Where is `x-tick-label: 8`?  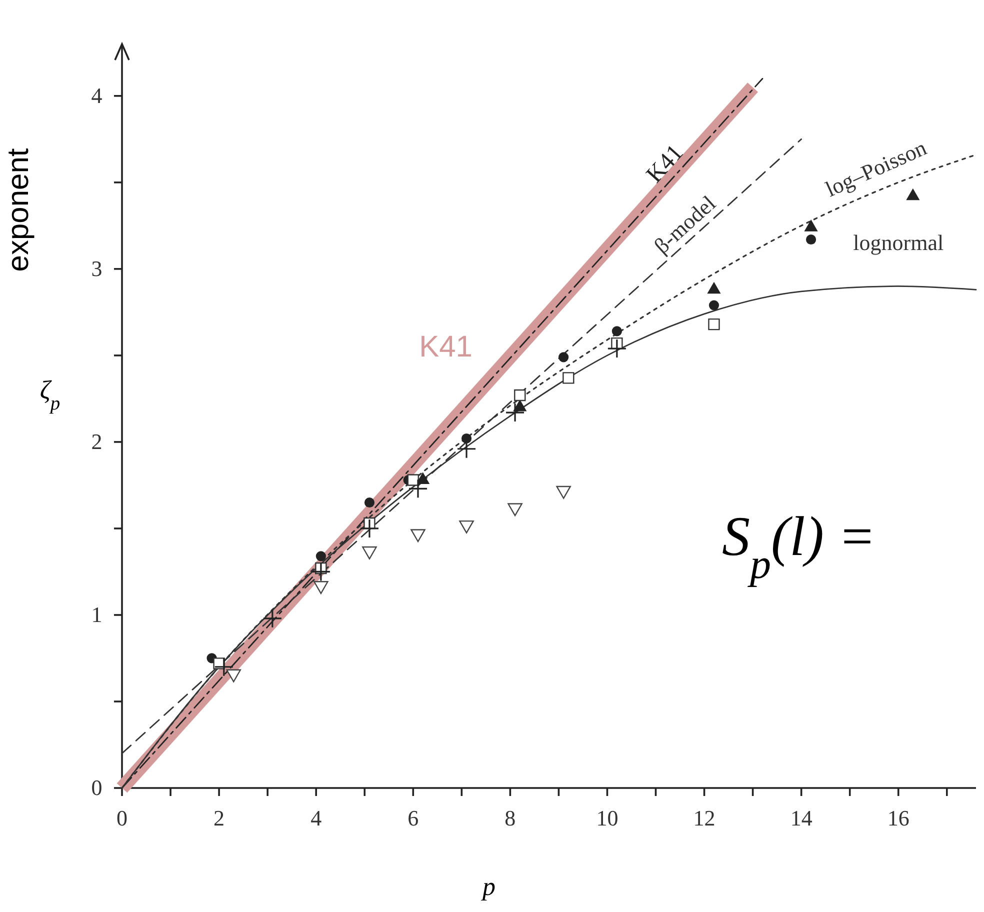
x-tick-label: 8 is located at coordinates (510, 817).